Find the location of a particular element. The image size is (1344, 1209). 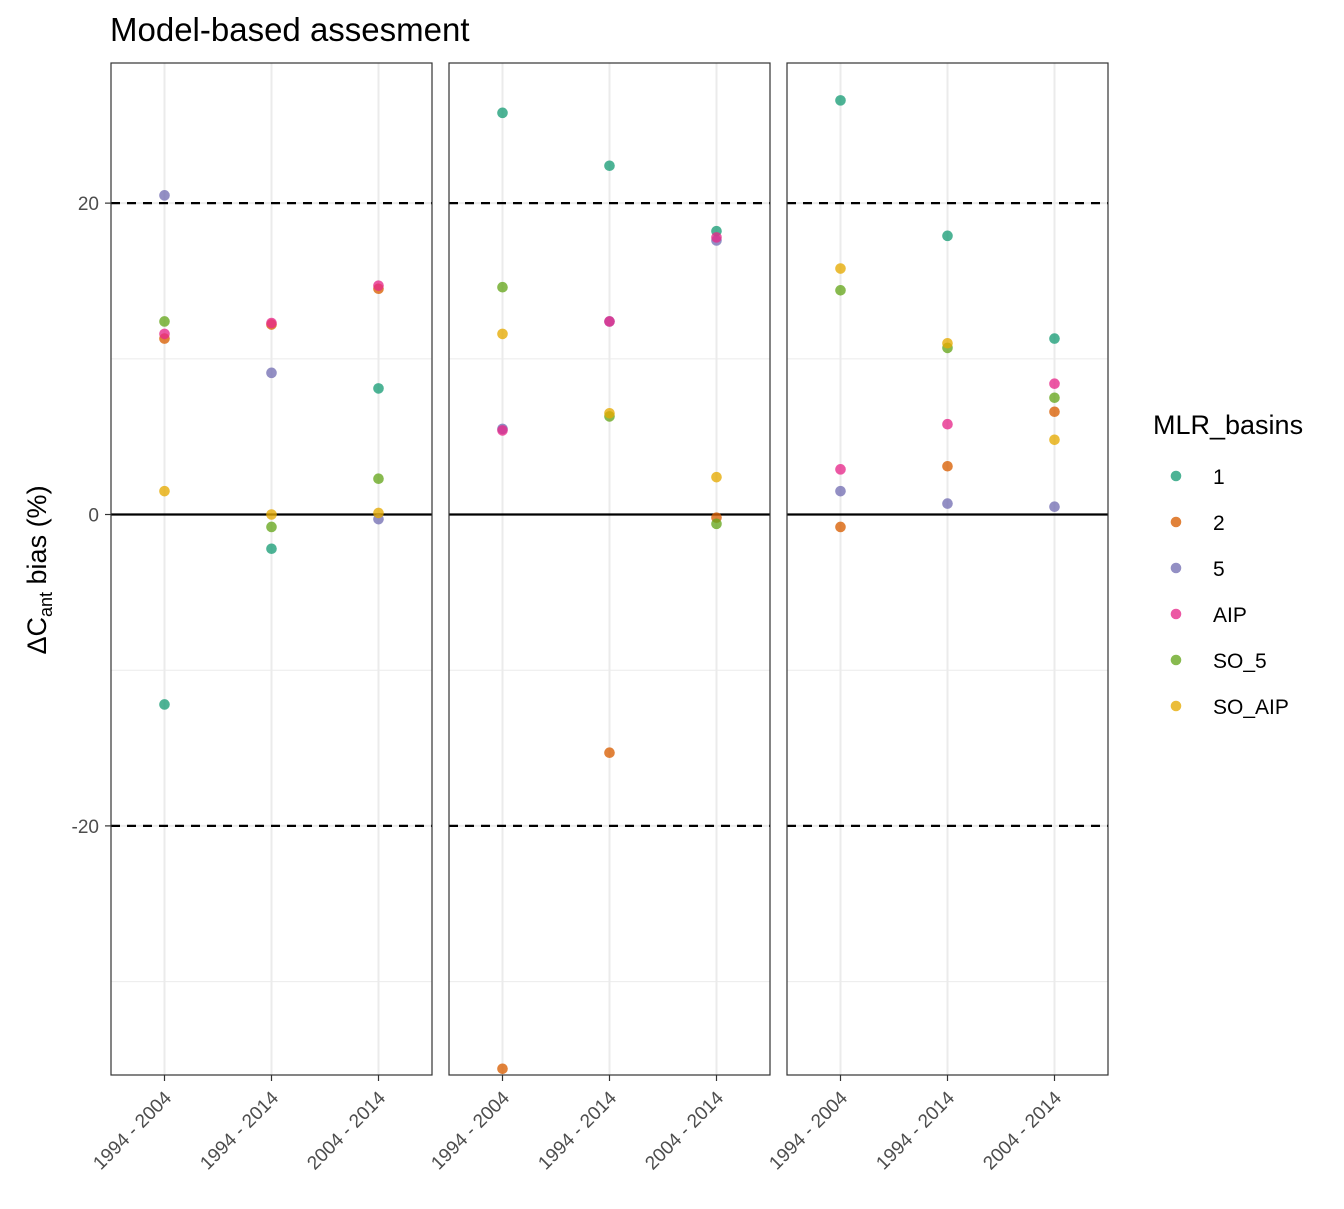

y-axis-label: ΔCant bias (%) is located at coordinates (39, 569).